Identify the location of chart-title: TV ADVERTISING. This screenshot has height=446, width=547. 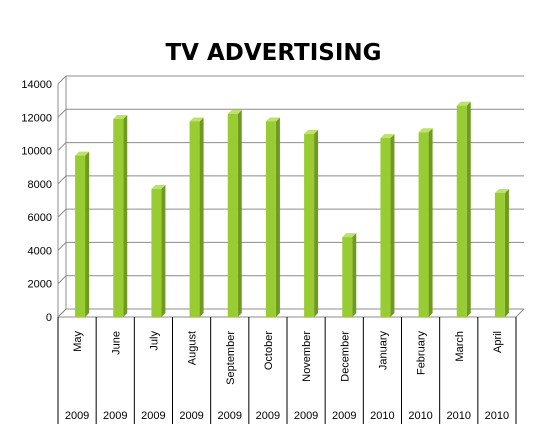
(273, 53).